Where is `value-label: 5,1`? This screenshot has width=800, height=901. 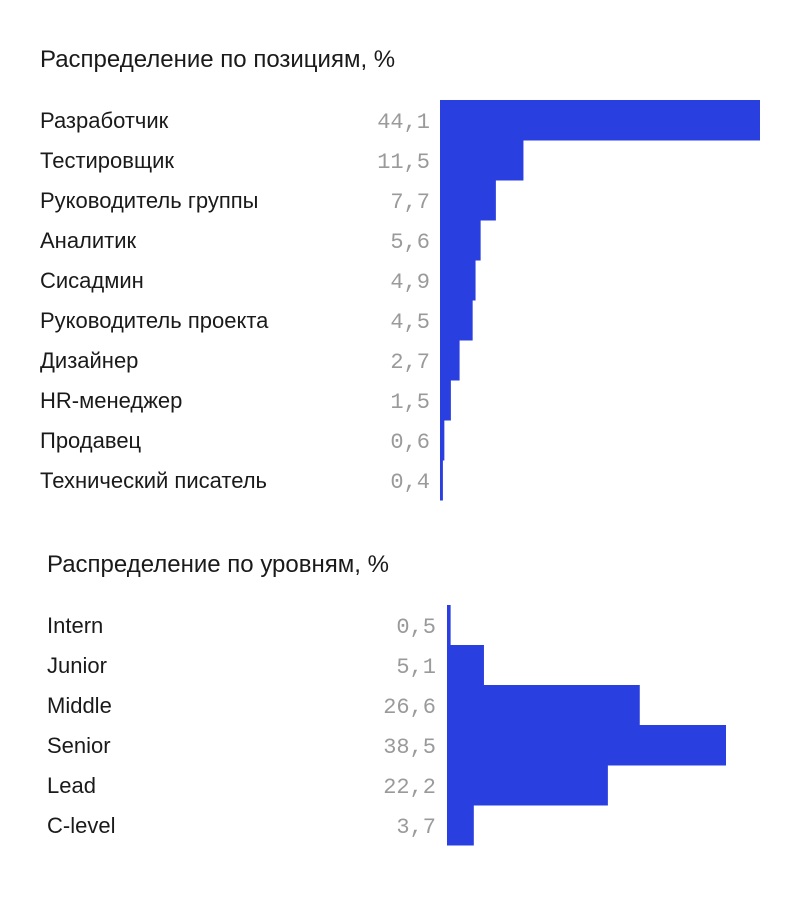
value-label: 5,1 is located at coordinates (416, 667).